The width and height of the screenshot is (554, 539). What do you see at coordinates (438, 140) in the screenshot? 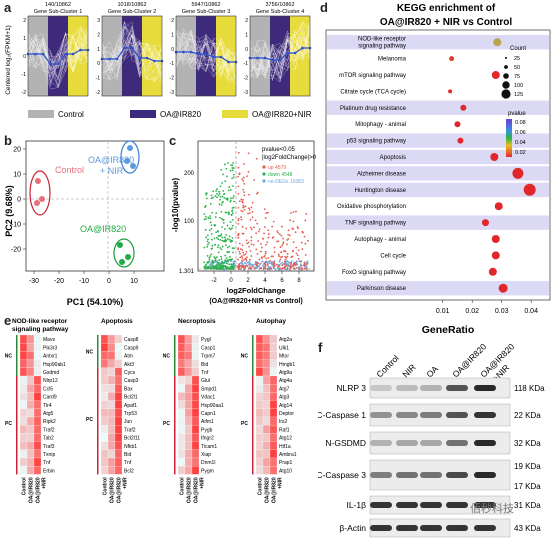
I see `kegg-row-highlight` at bounding box center [438, 140].